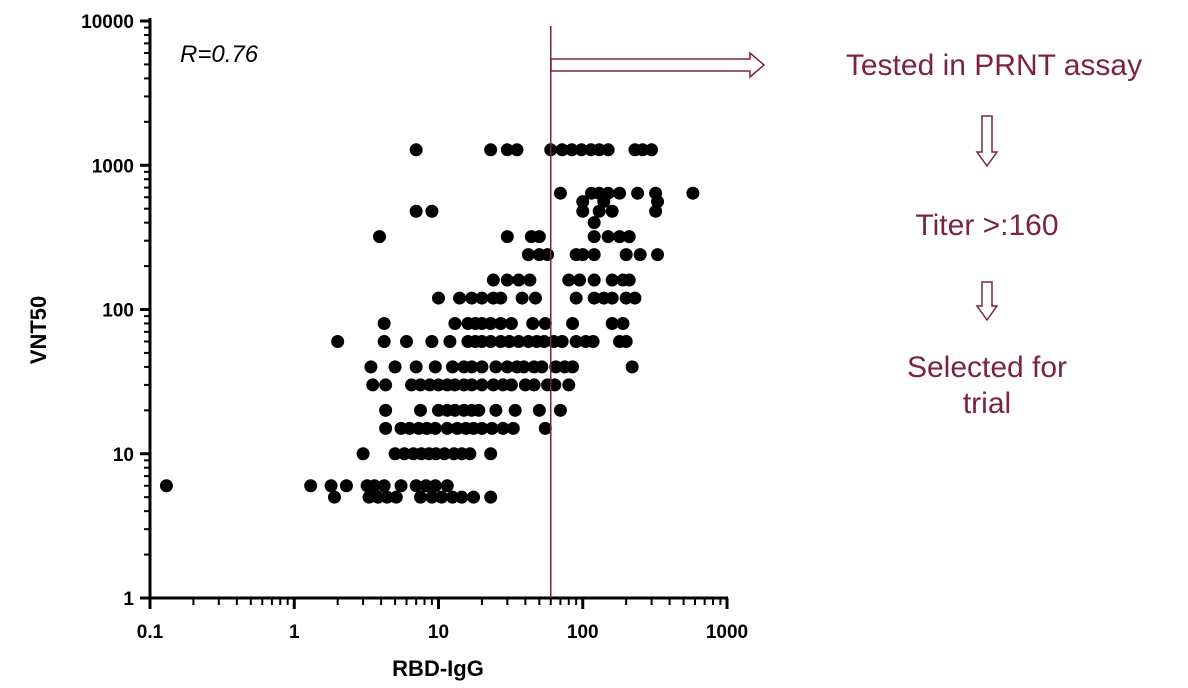 The height and width of the screenshot is (688, 1188). Describe the element at coordinates (442, 620) in the screenshot. I see `x-axis-ticks: 0.1 1 10 100 1000` at that location.